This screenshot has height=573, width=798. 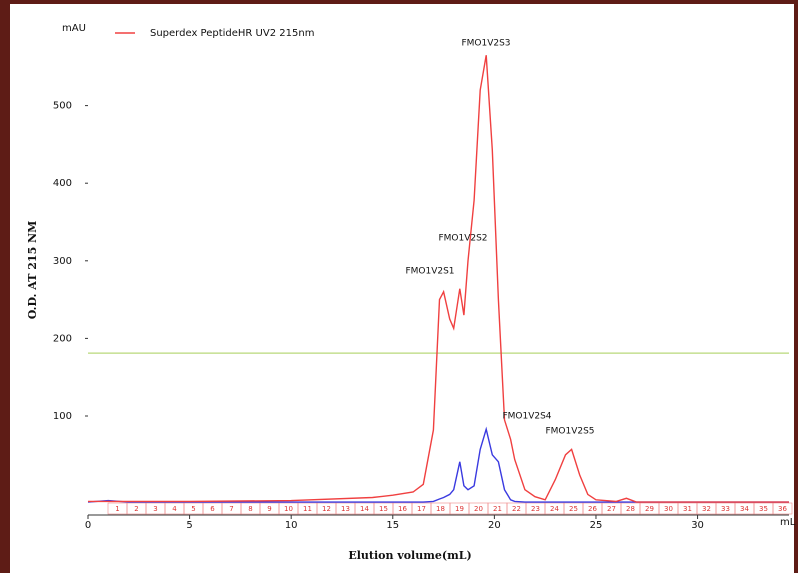 What do you see at coordinates (62, 106) in the screenshot?
I see `y-tick-label: 500` at bounding box center [62, 106].